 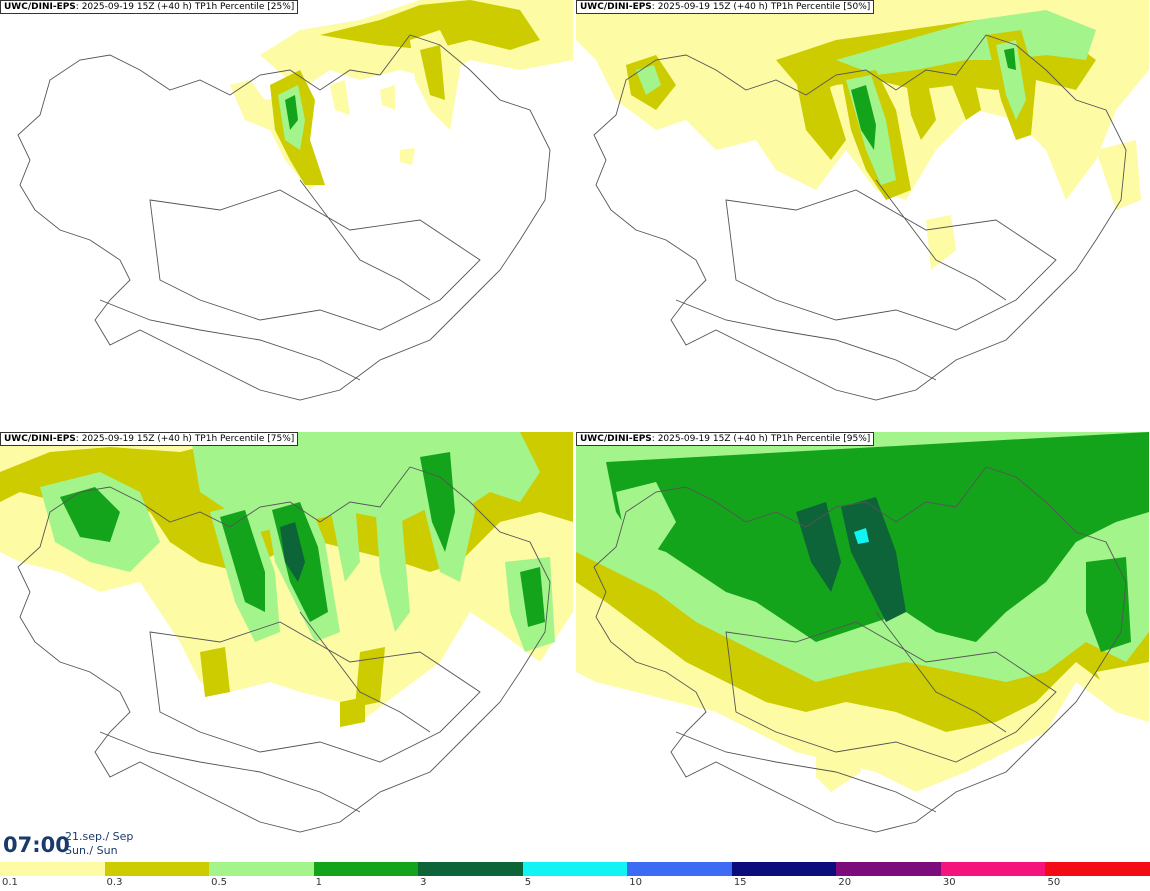 I want to click on panel-divider-horizontal, so click(x=575, y=430).